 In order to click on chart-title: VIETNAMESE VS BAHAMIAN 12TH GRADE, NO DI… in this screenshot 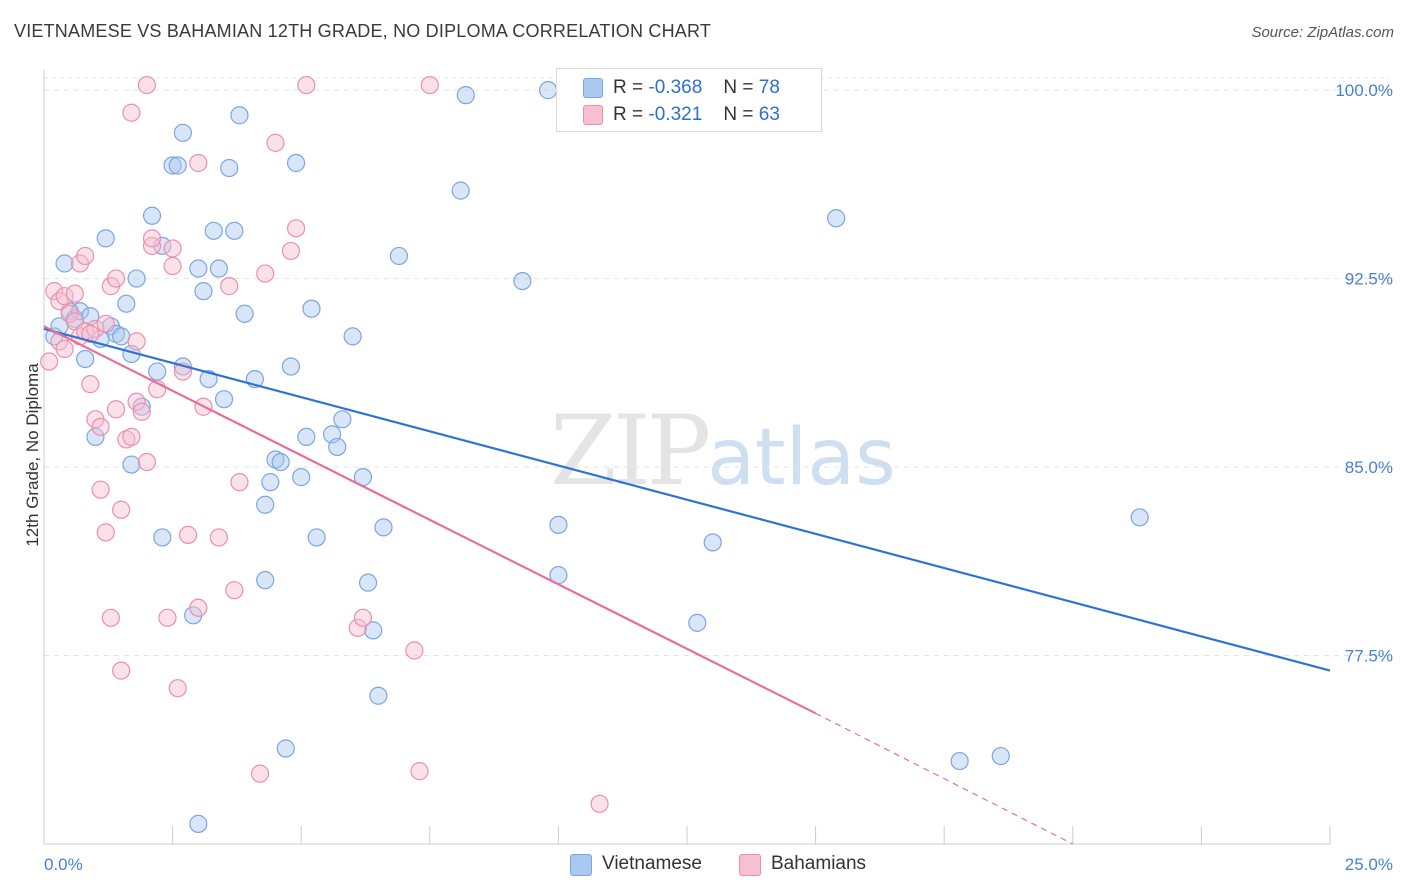, I will do `click(363, 31)`.